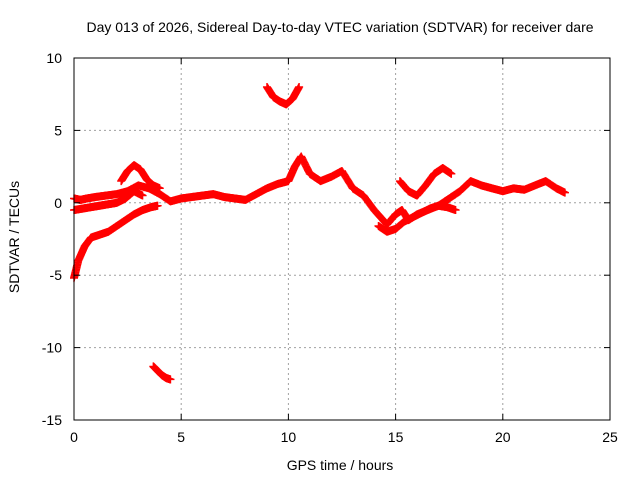  Describe the element at coordinates (14, 237) in the screenshot. I see `y-axis-label: SDTVAR / TECUs` at that location.